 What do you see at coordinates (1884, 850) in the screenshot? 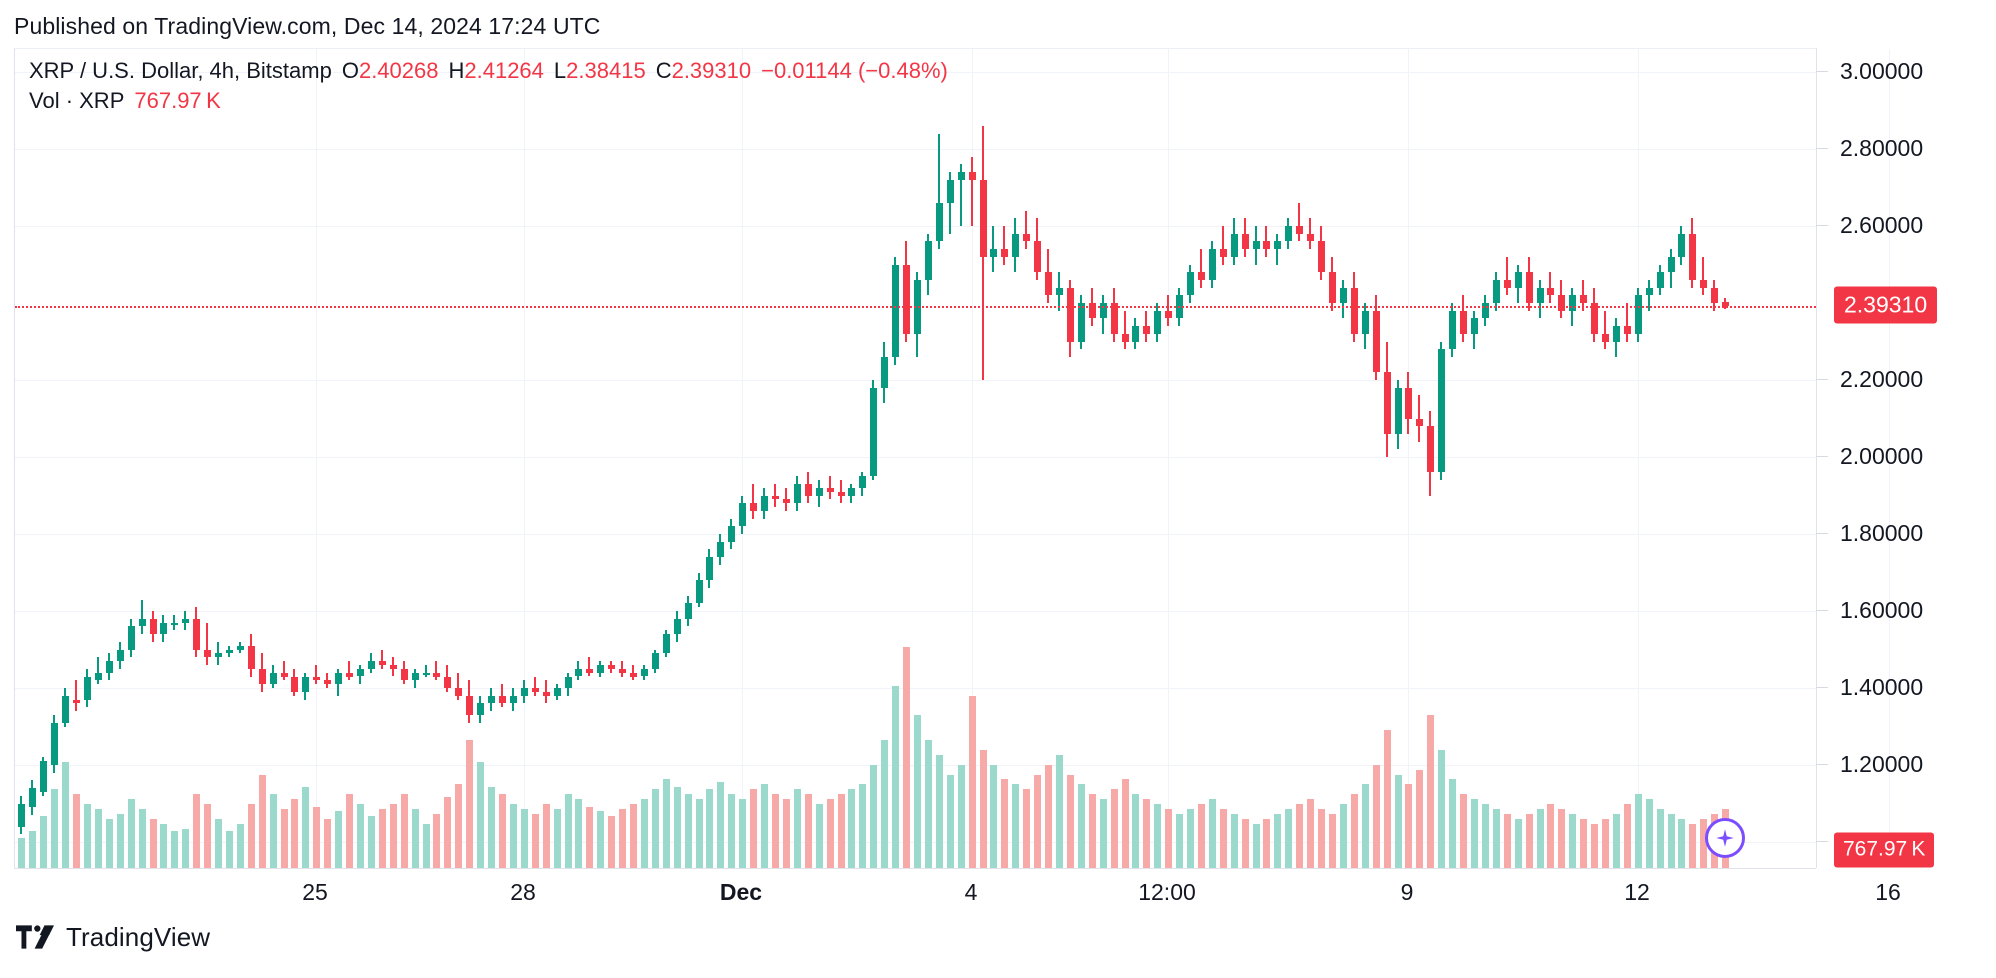
I see `volume-value-badge: 767.97 K` at bounding box center [1884, 850].